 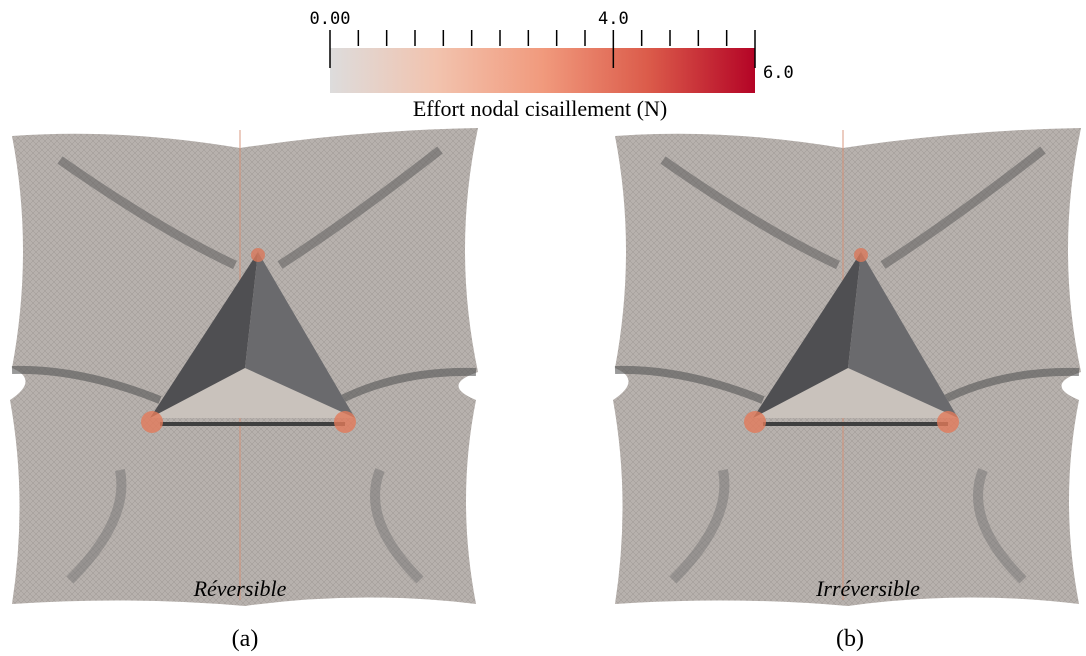 I want to click on panel-label: (a), so click(x=245, y=639).